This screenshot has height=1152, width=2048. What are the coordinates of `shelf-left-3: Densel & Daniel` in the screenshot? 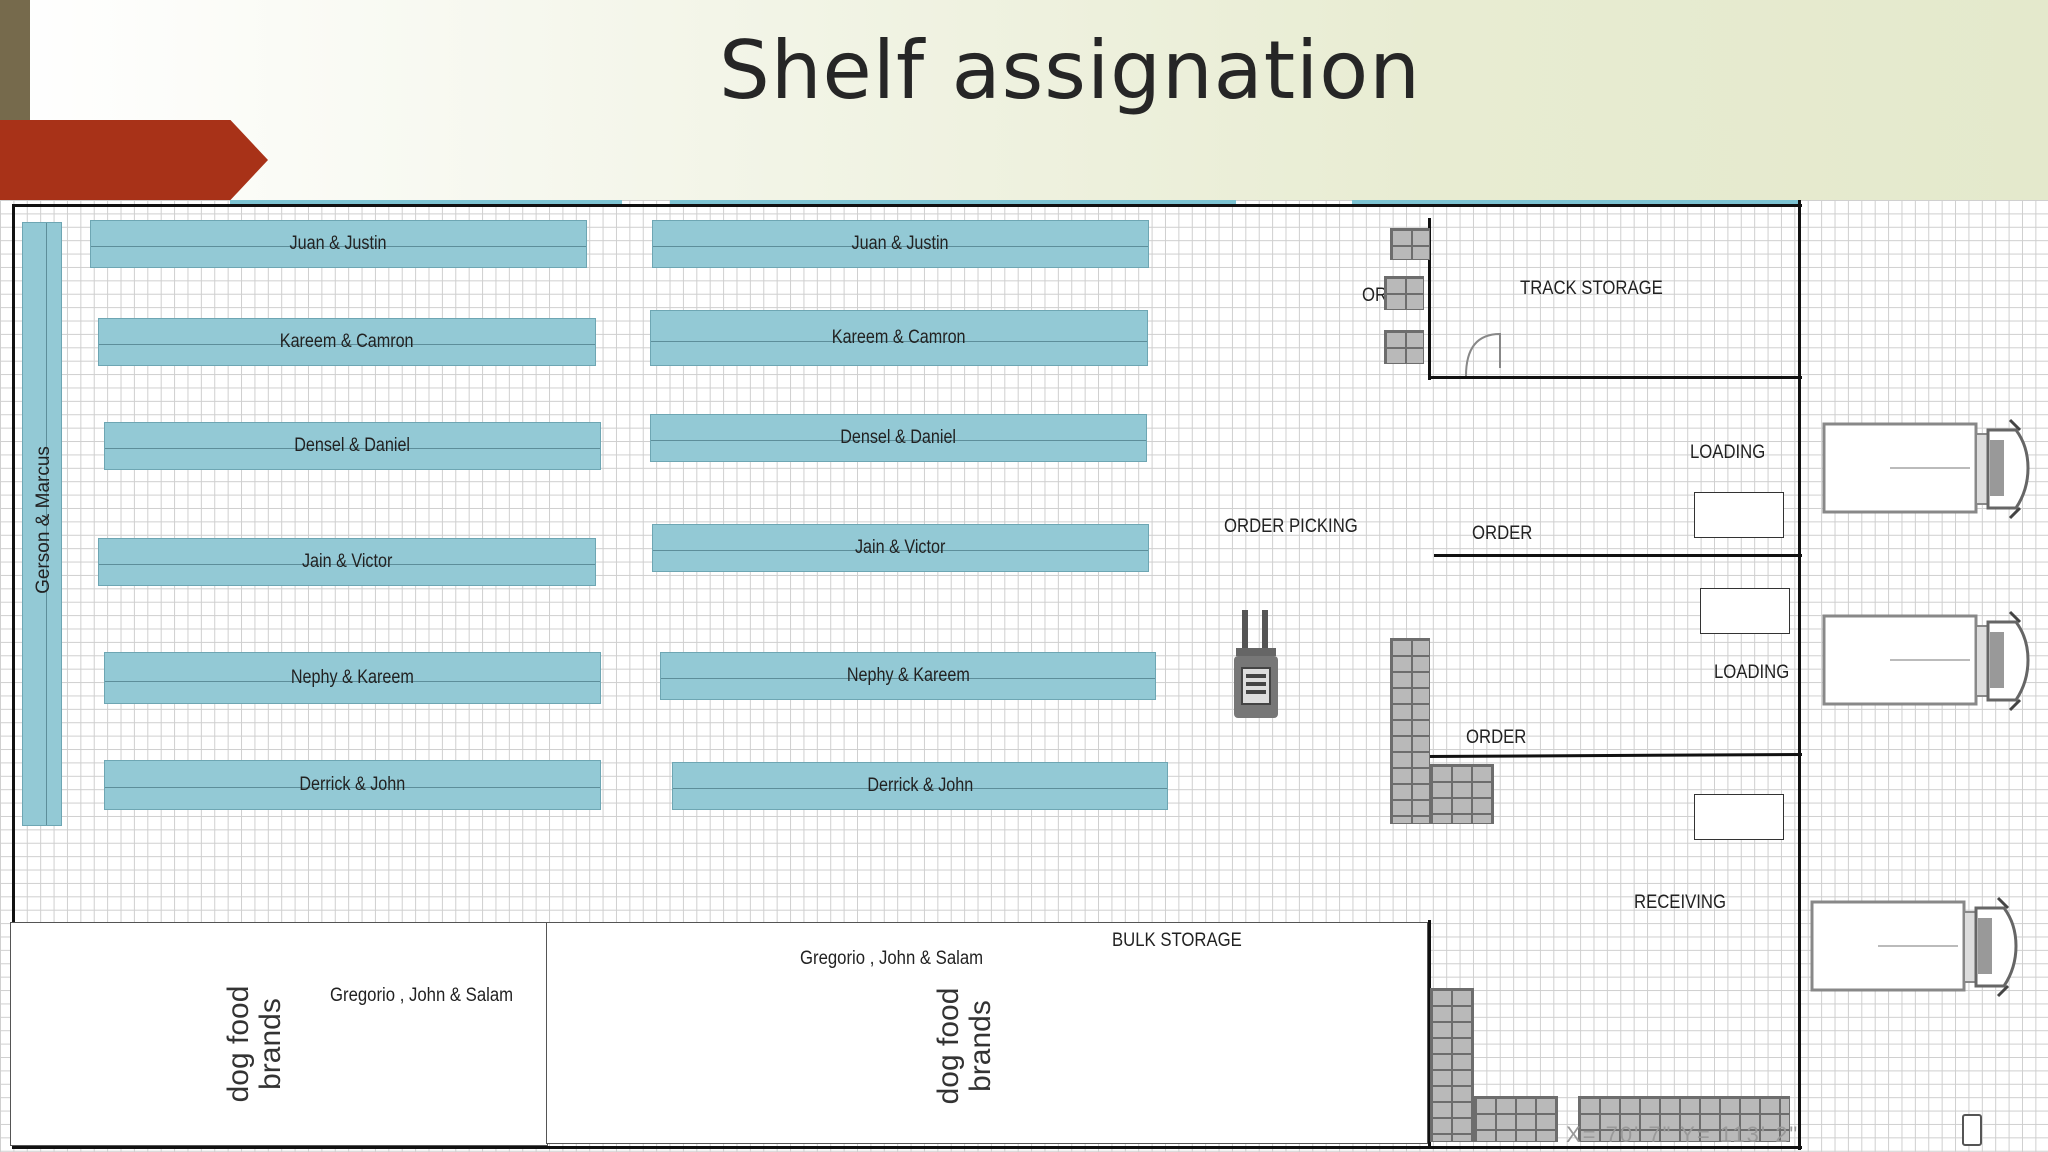 It's located at (352, 446).